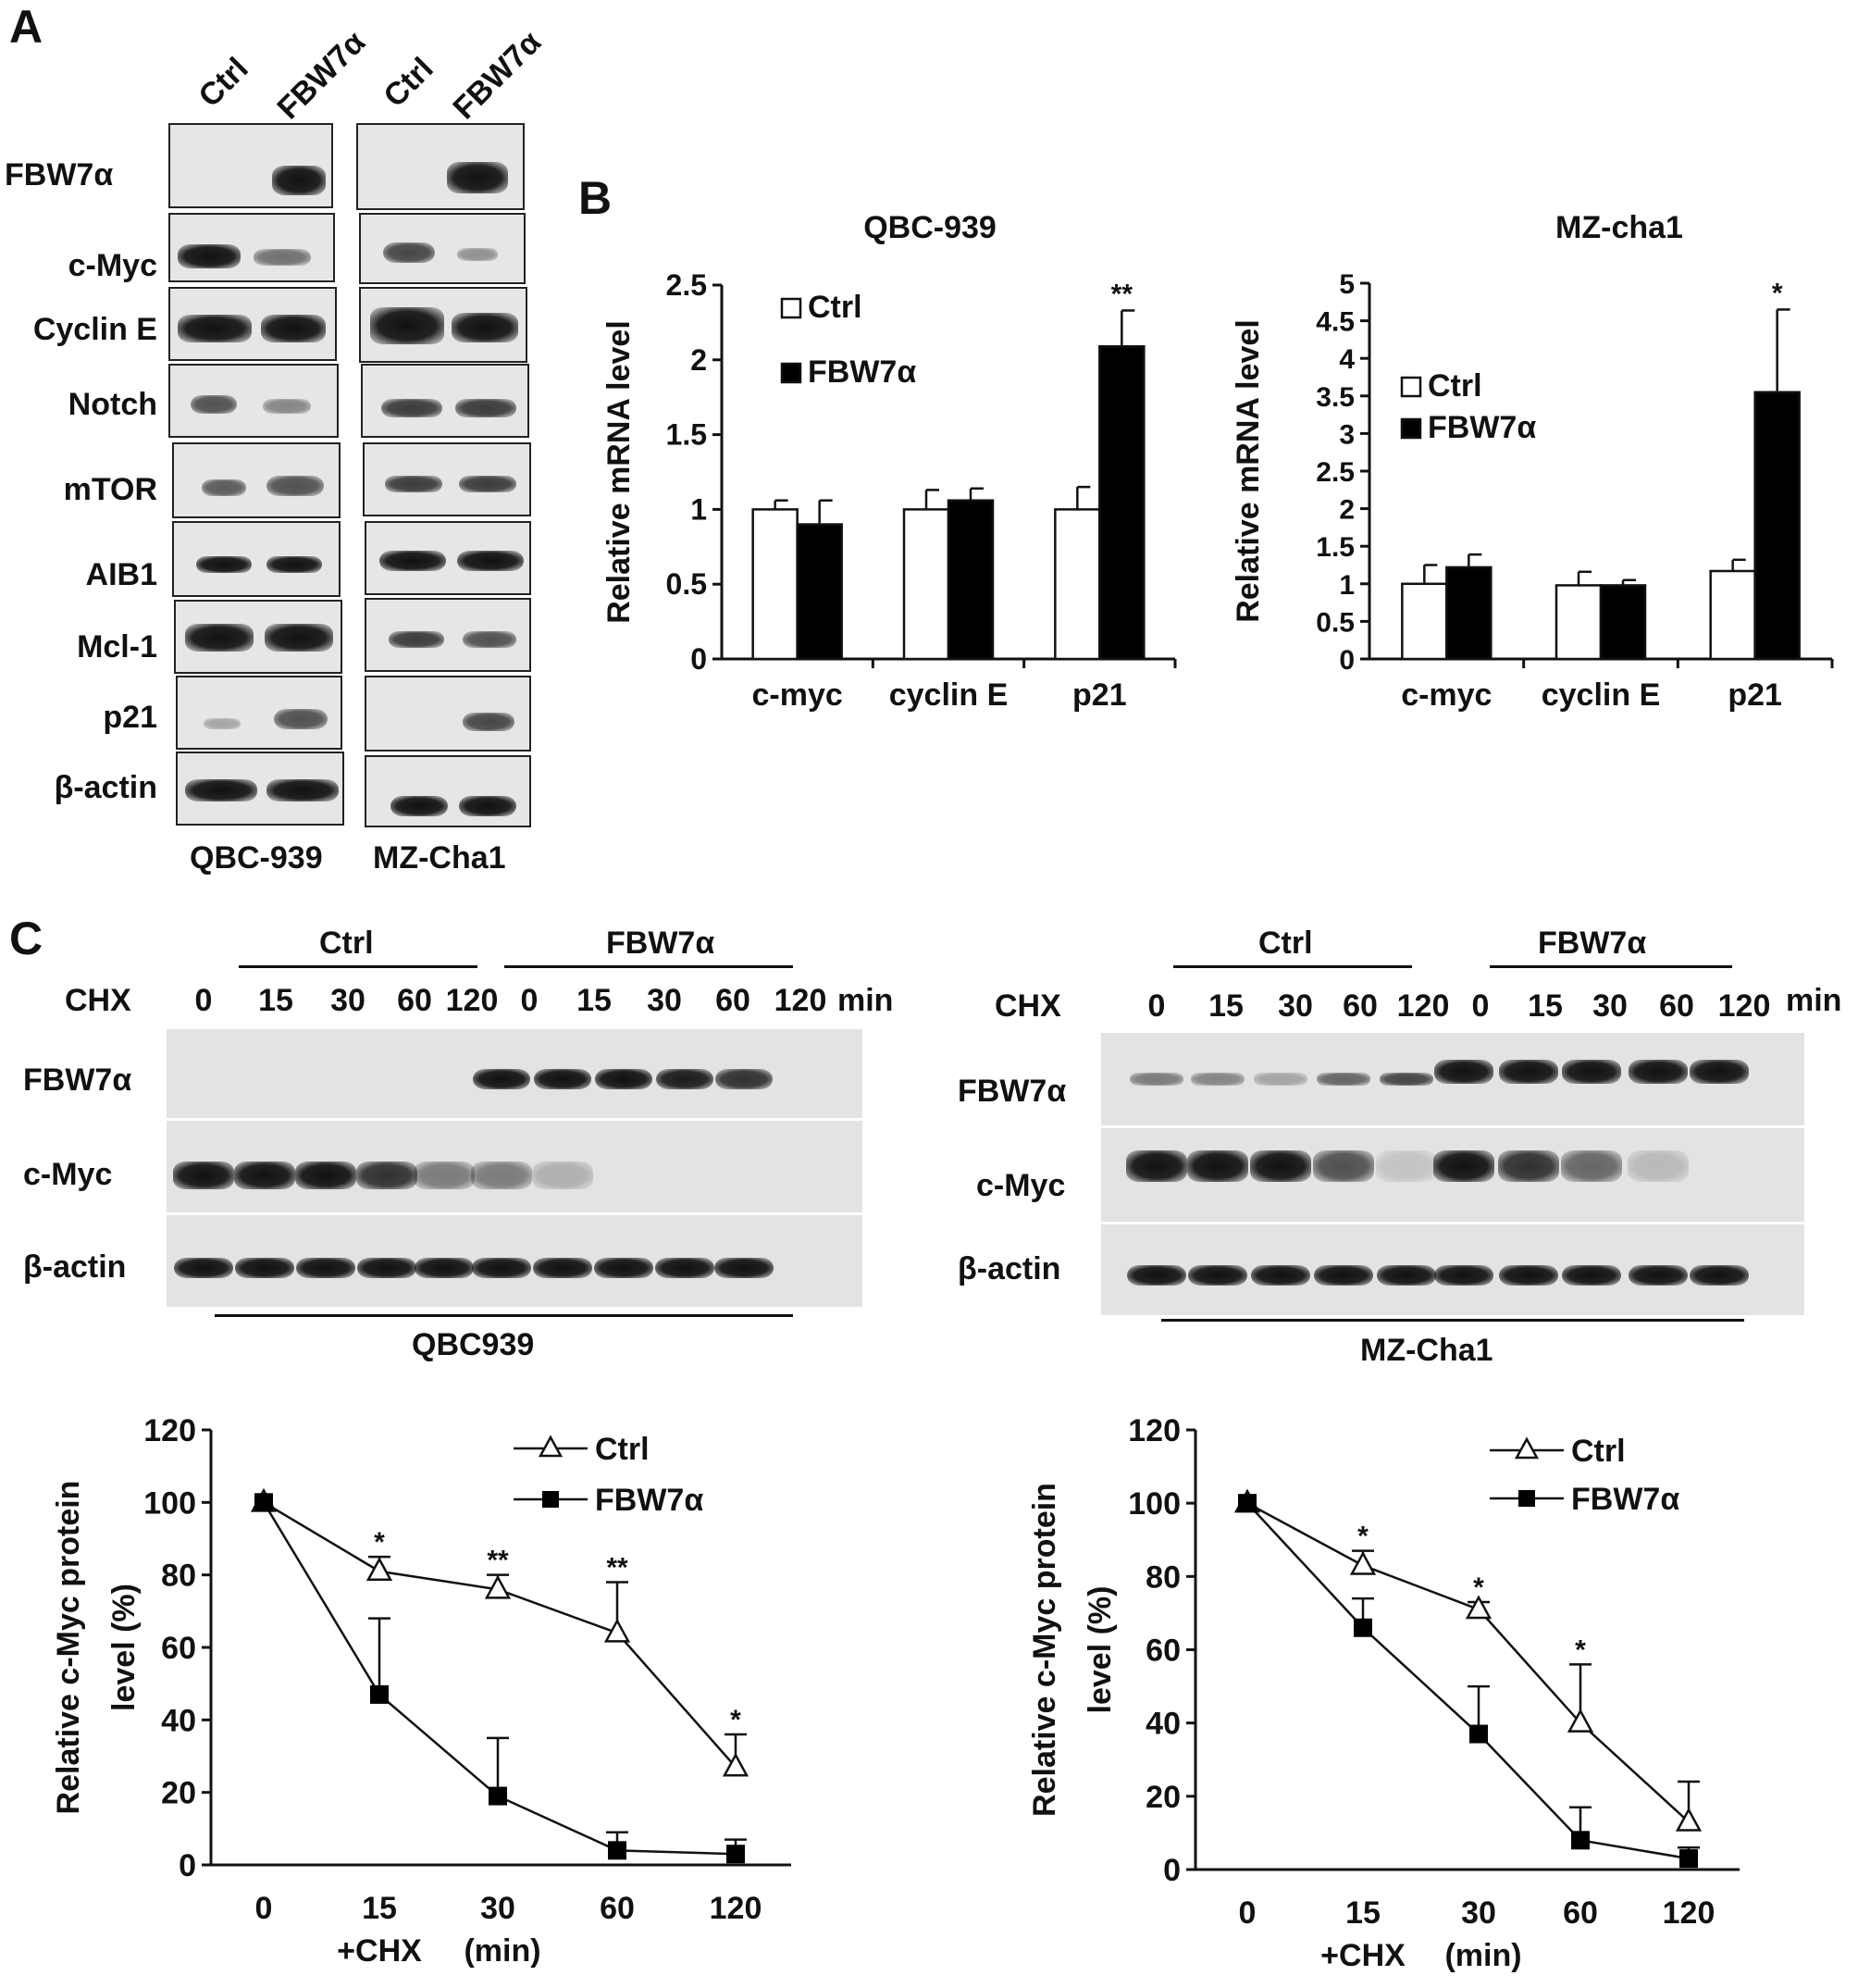 Image resolution: width=1858 pixels, height=1988 pixels. Describe the element at coordinates (1347, 284) in the screenshot. I see `y-tick-label: 5` at that location.